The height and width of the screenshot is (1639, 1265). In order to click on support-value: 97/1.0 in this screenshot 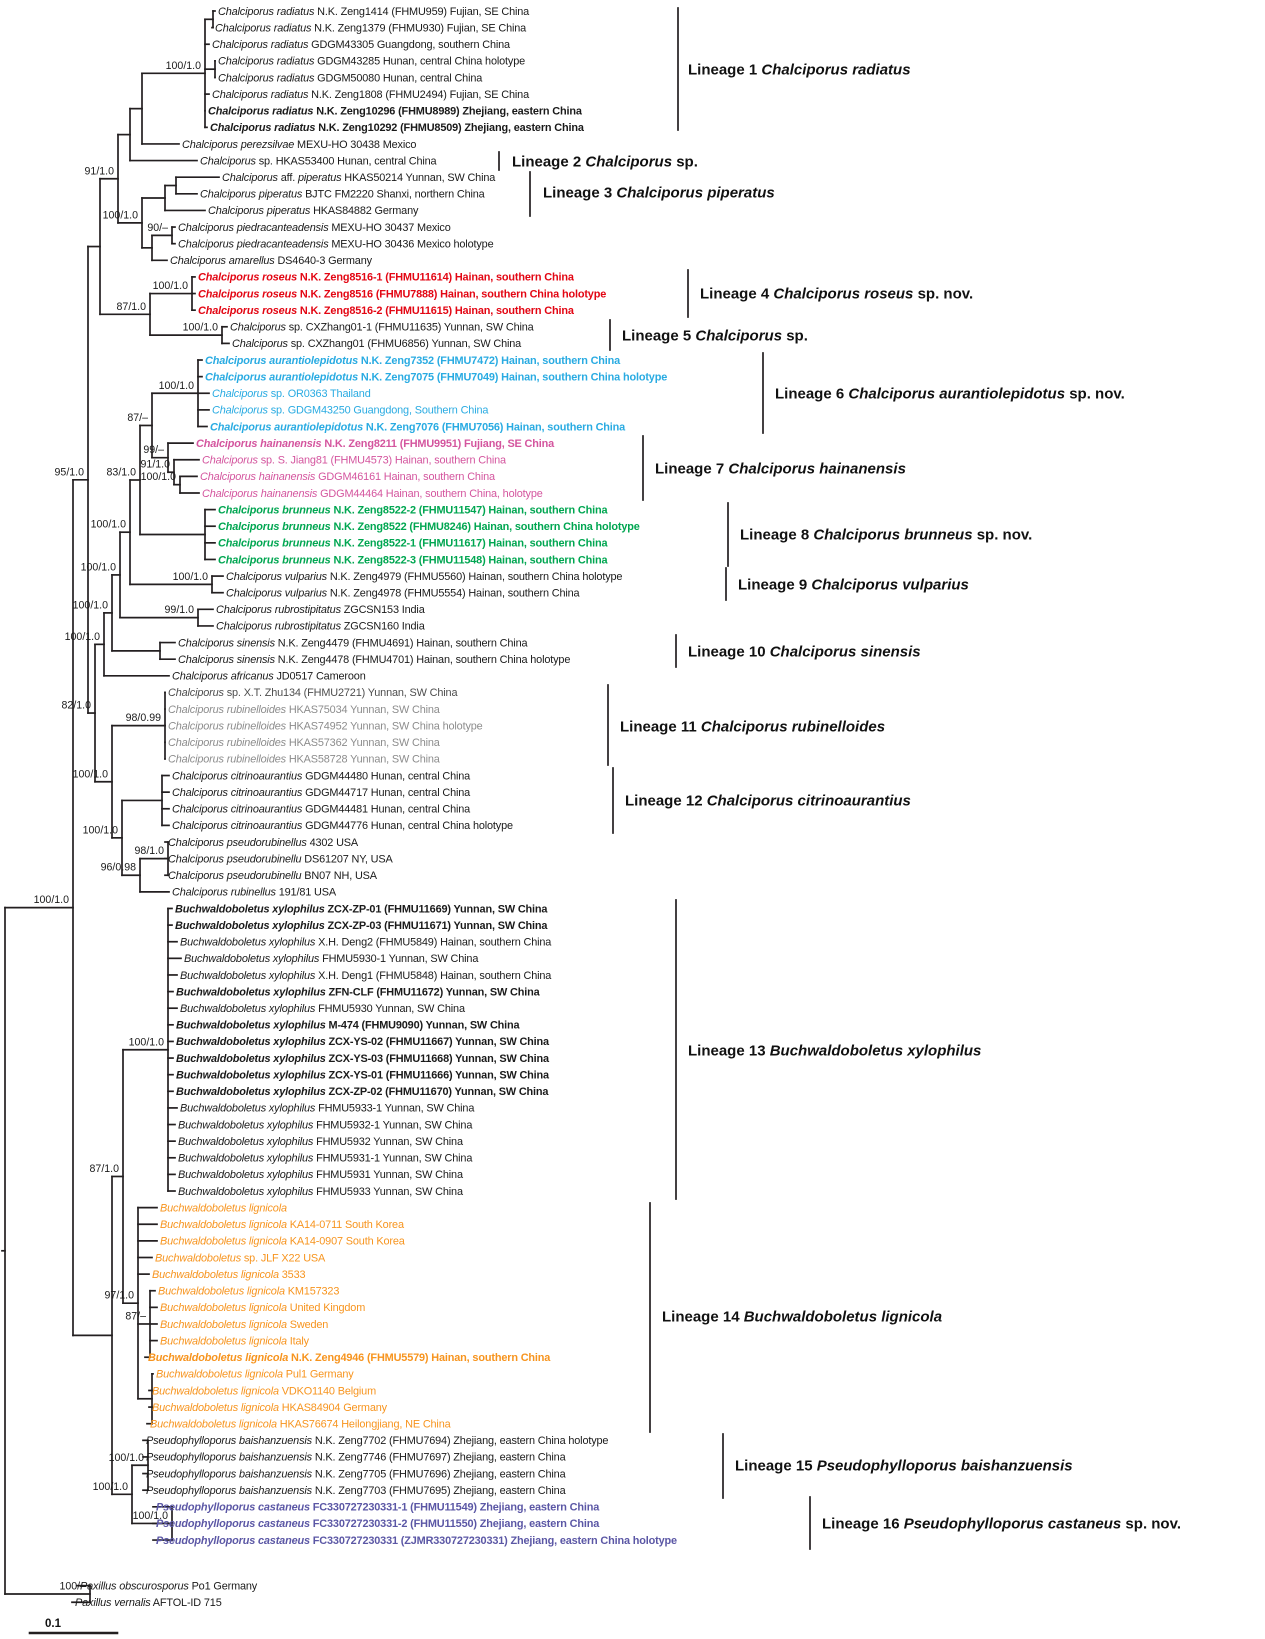, I will do `click(120, 1296)`.